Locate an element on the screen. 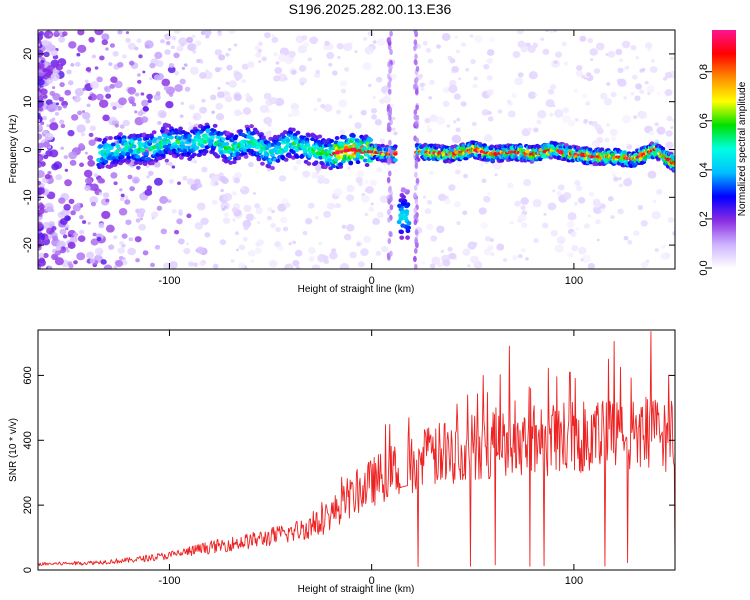 The image size is (750, 600). spectrogram-ytick-label: -20 is located at coordinates (28, 245).